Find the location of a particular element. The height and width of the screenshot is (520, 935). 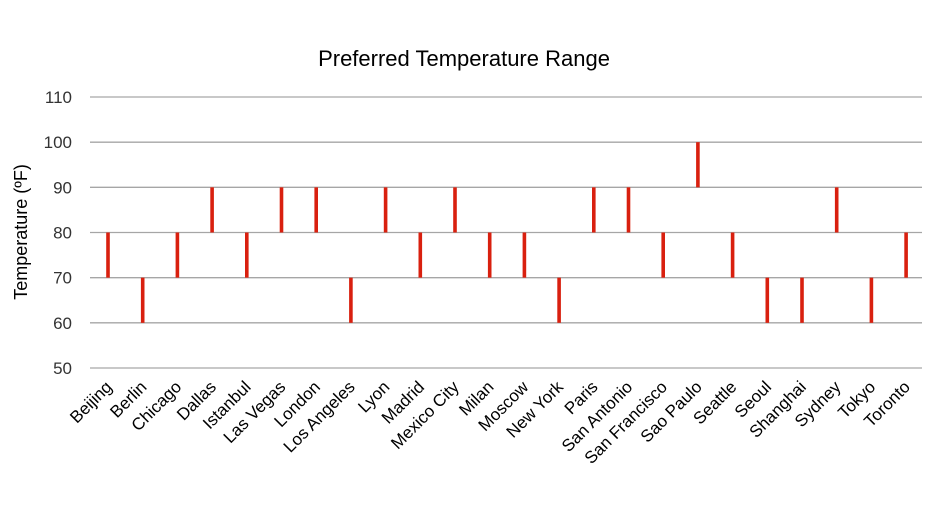

y-tick-label: 90 is located at coordinates (62, 187).